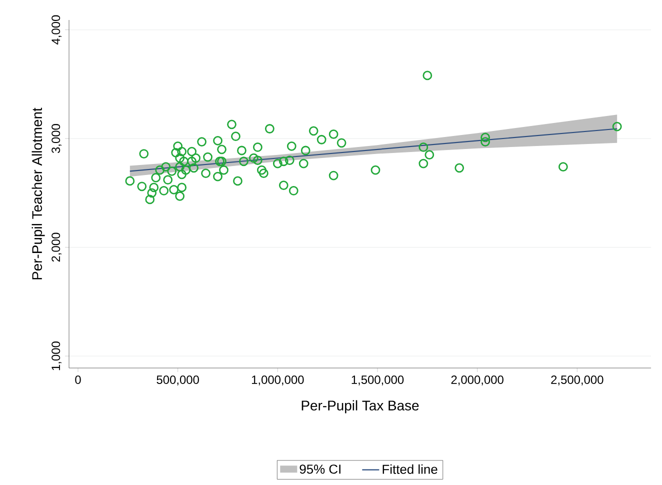 Image resolution: width=662 pixels, height=485 pixels. Describe the element at coordinates (57, 356) in the screenshot. I see `y-tick-label: 1,000` at that location.